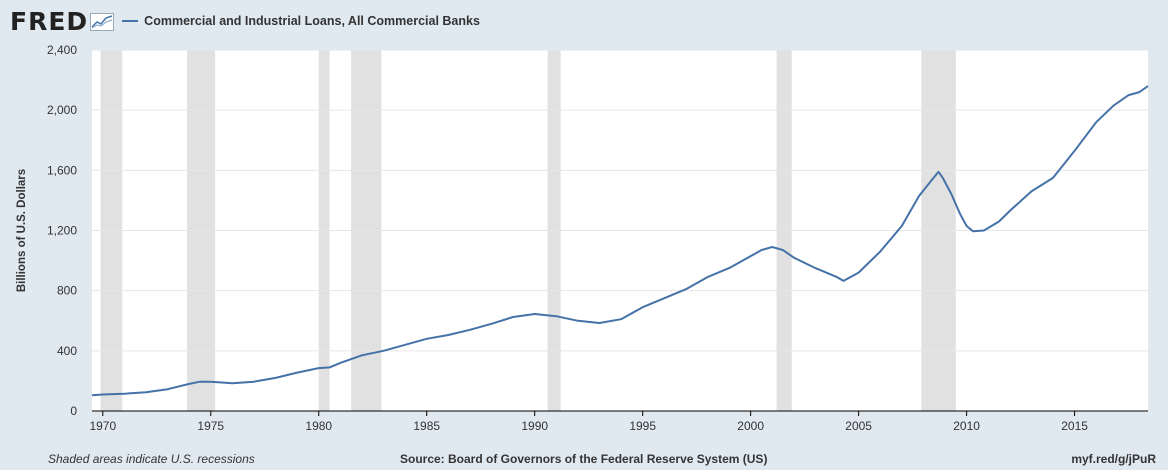  Describe the element at coordinates (858, 426) in the screenshot. I see `x-tick-label: 2005` at that location.